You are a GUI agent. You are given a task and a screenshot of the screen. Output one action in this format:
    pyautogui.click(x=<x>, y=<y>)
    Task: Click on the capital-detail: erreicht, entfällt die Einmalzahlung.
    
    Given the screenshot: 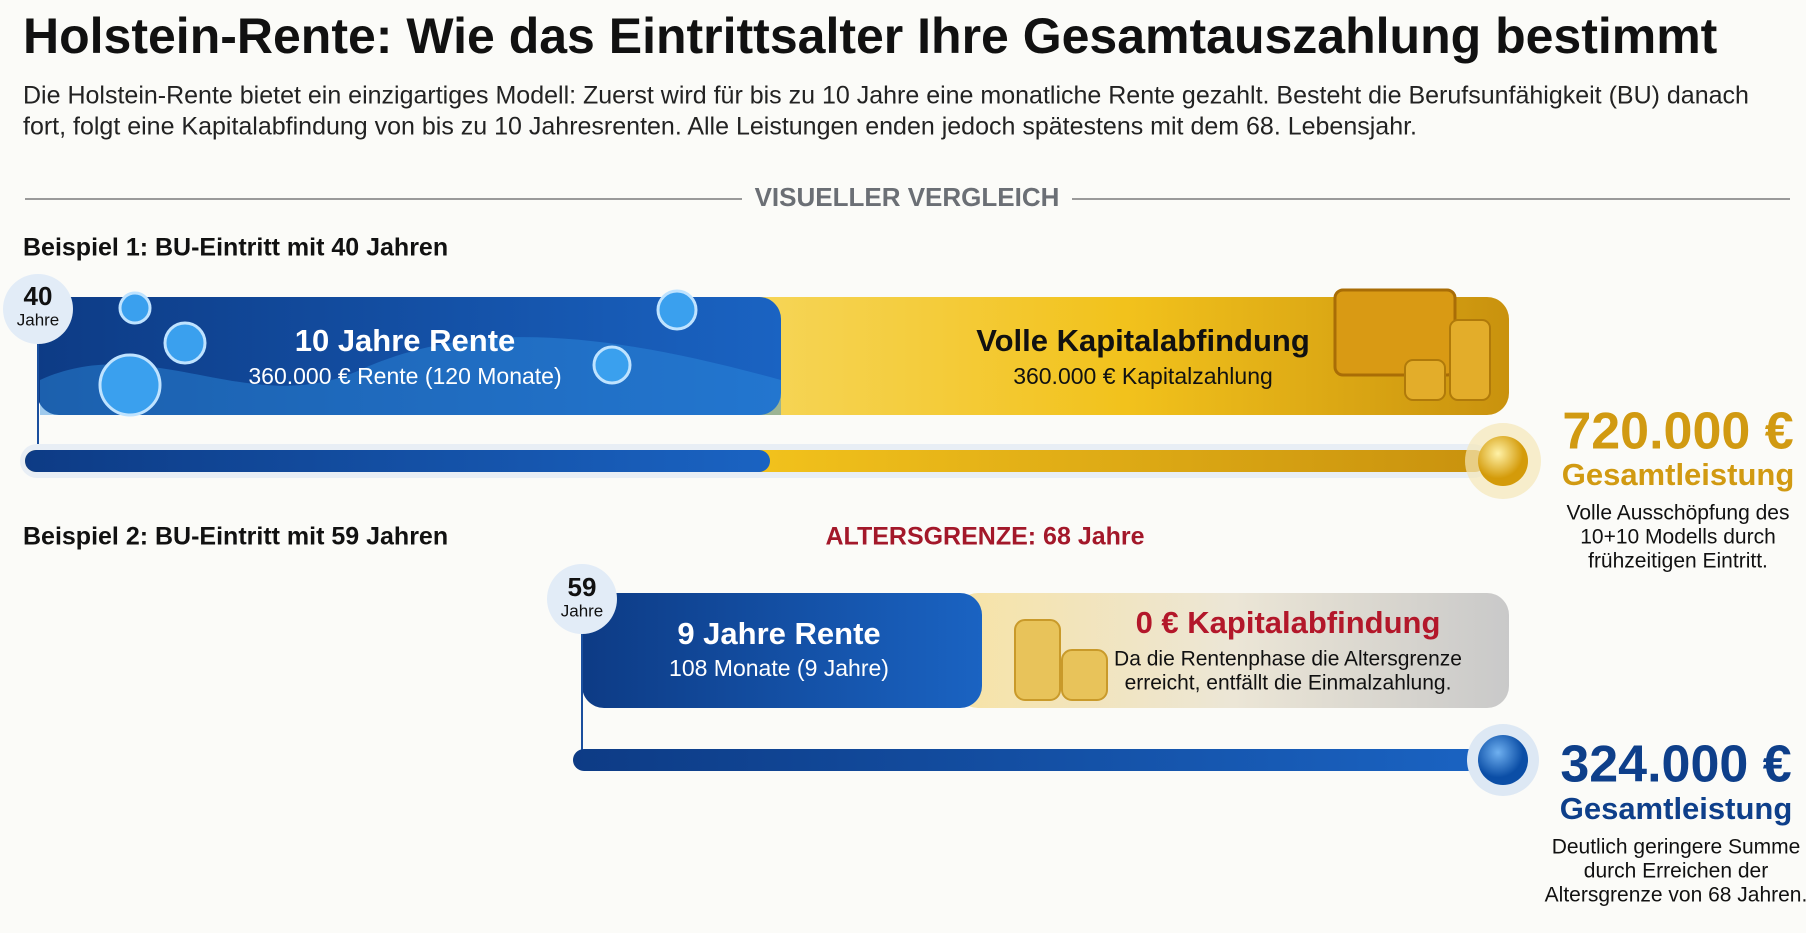 What is the action you would take?
    pyautogui.click(x=1288, y=683)
    